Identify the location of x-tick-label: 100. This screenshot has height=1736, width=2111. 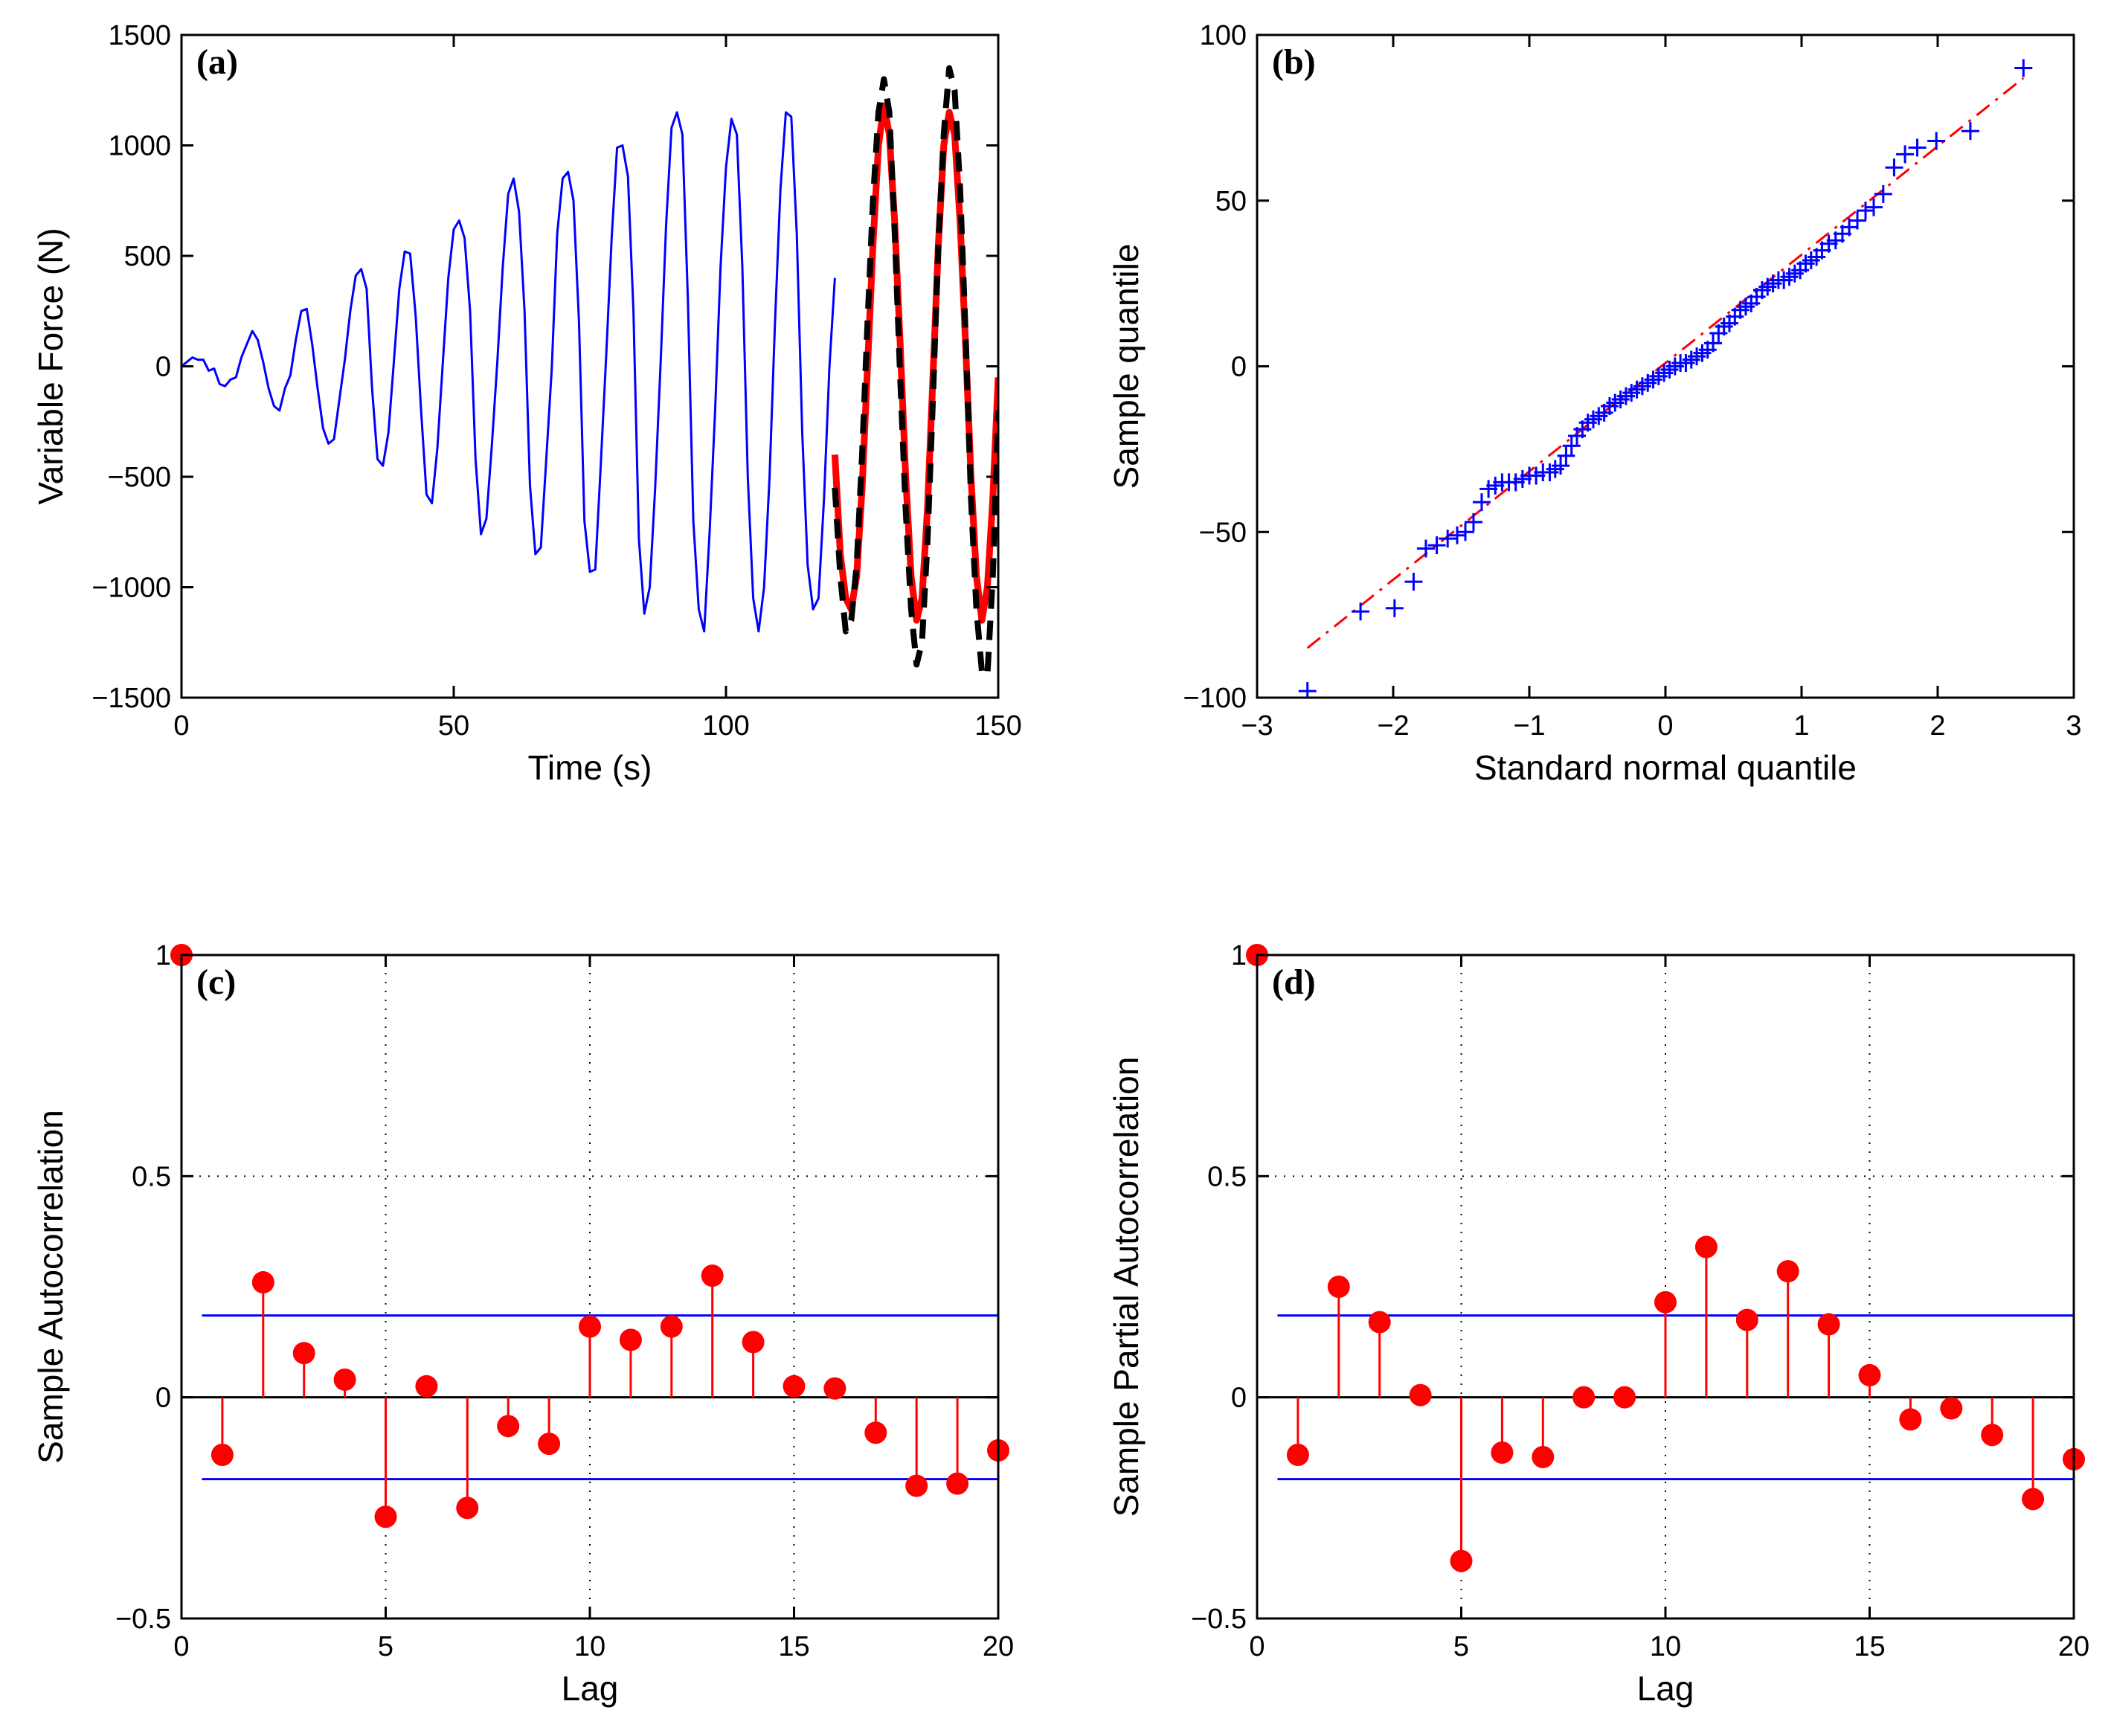
(725, 726).